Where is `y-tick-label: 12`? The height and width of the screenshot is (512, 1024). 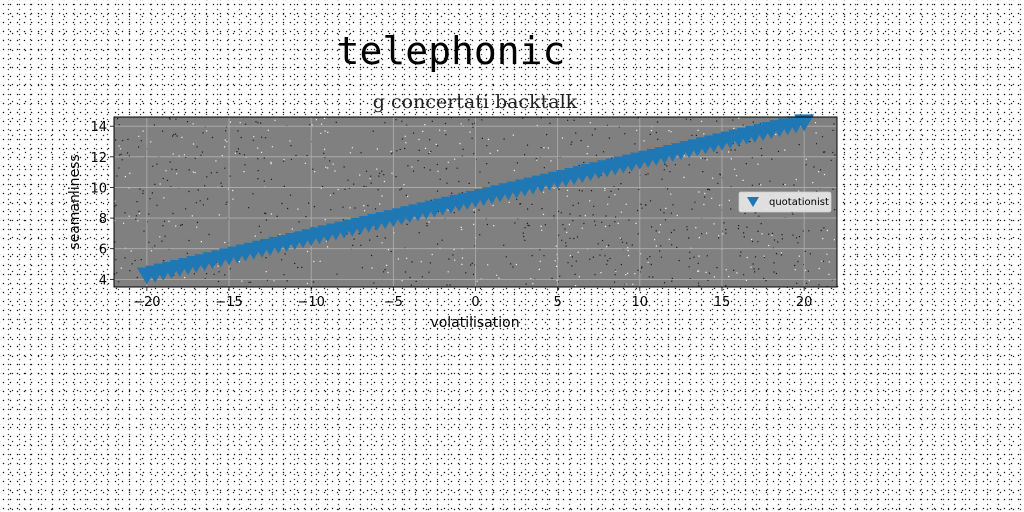
y-tick-label: 12 is located at coordinates (98, 158).